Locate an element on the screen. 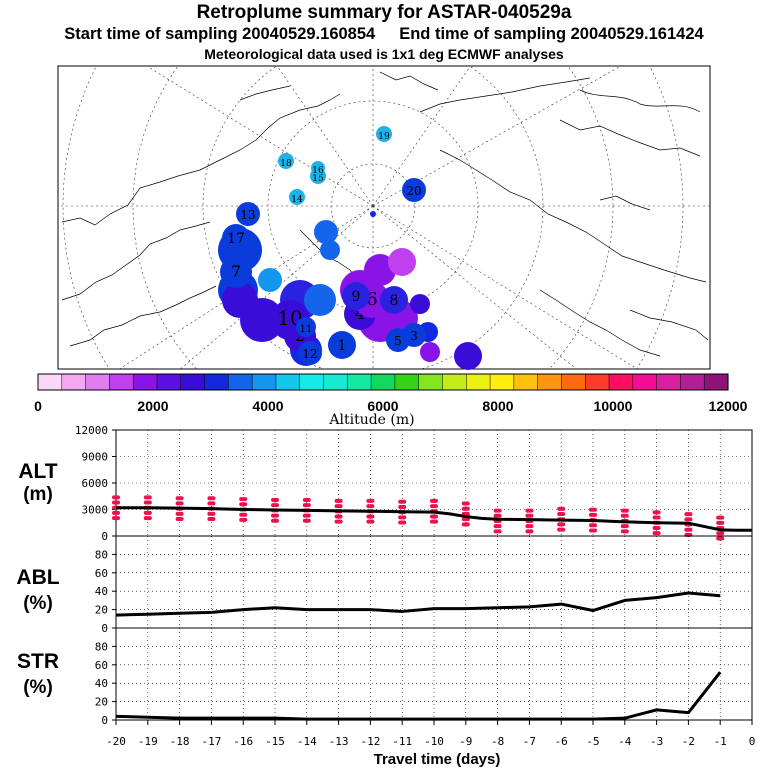 Image resolution: width=768 pixels, height=768 pixels. panel-1: 0 3000 6000 9000 12000 ALT(m) is located at coordinates (385, 483).